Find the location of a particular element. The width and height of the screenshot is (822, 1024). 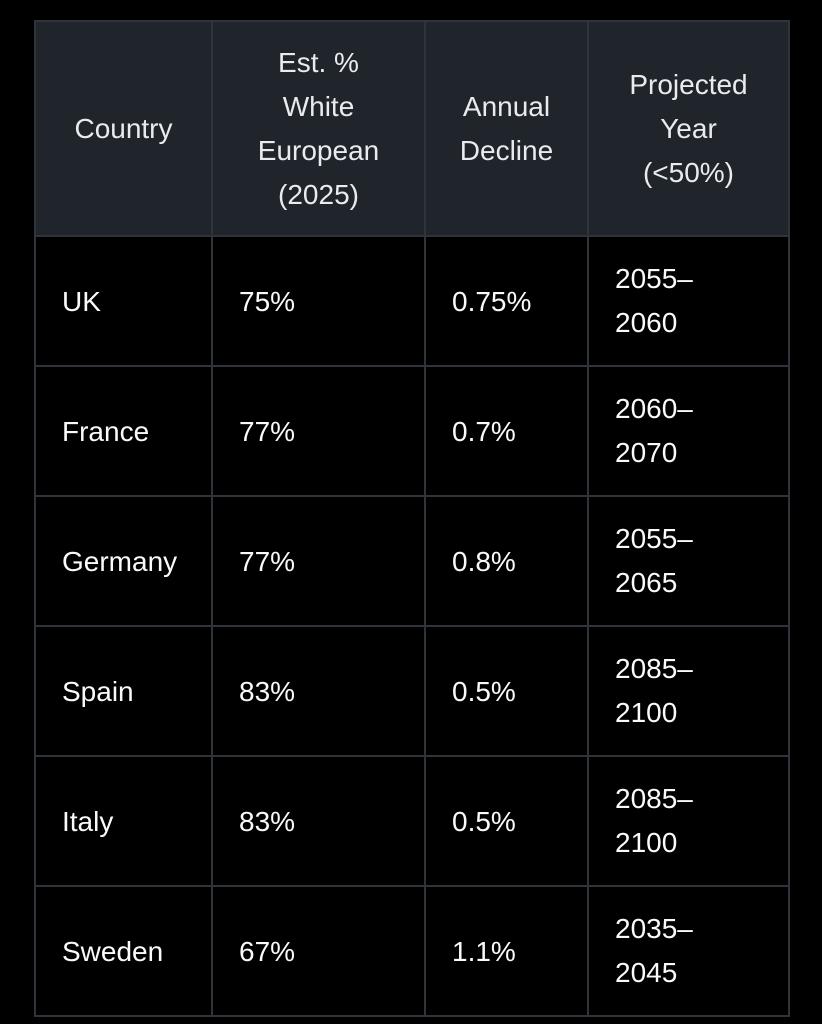

annual-decline-value: 0.7% is located at coordinates (484, 431).